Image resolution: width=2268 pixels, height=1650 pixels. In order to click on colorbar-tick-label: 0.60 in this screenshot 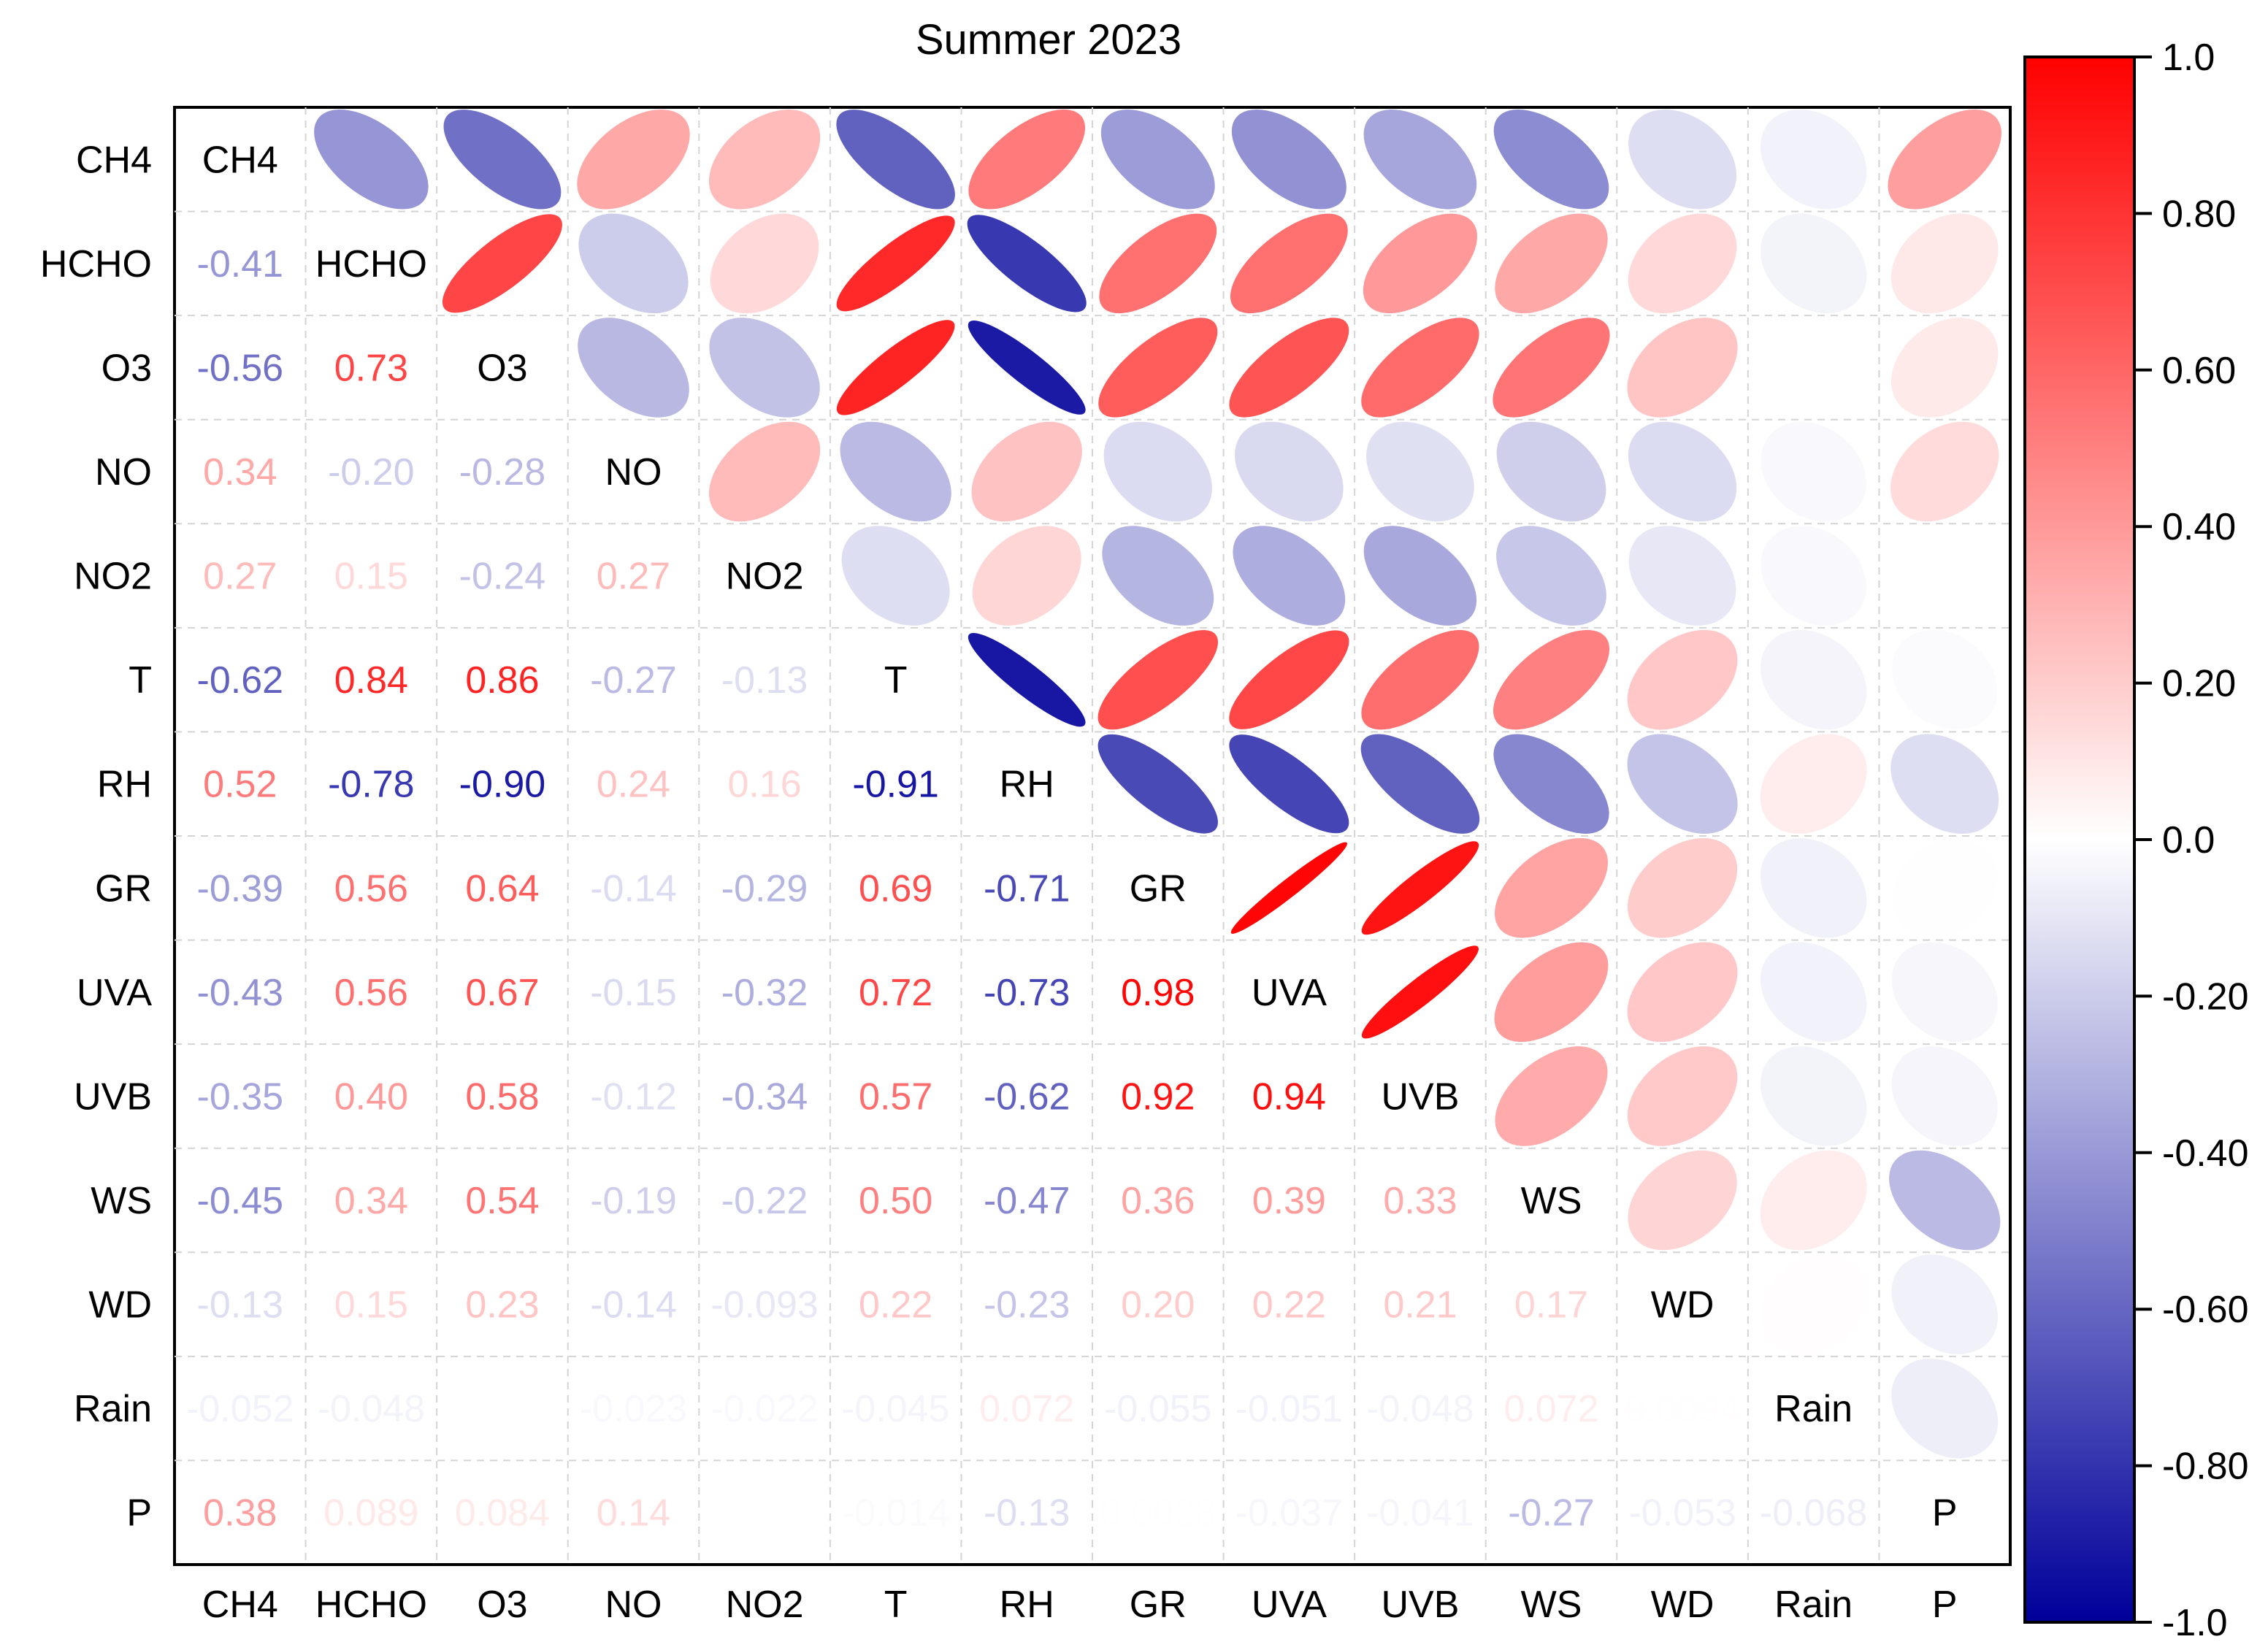, I will do `click(2199, 371)`.